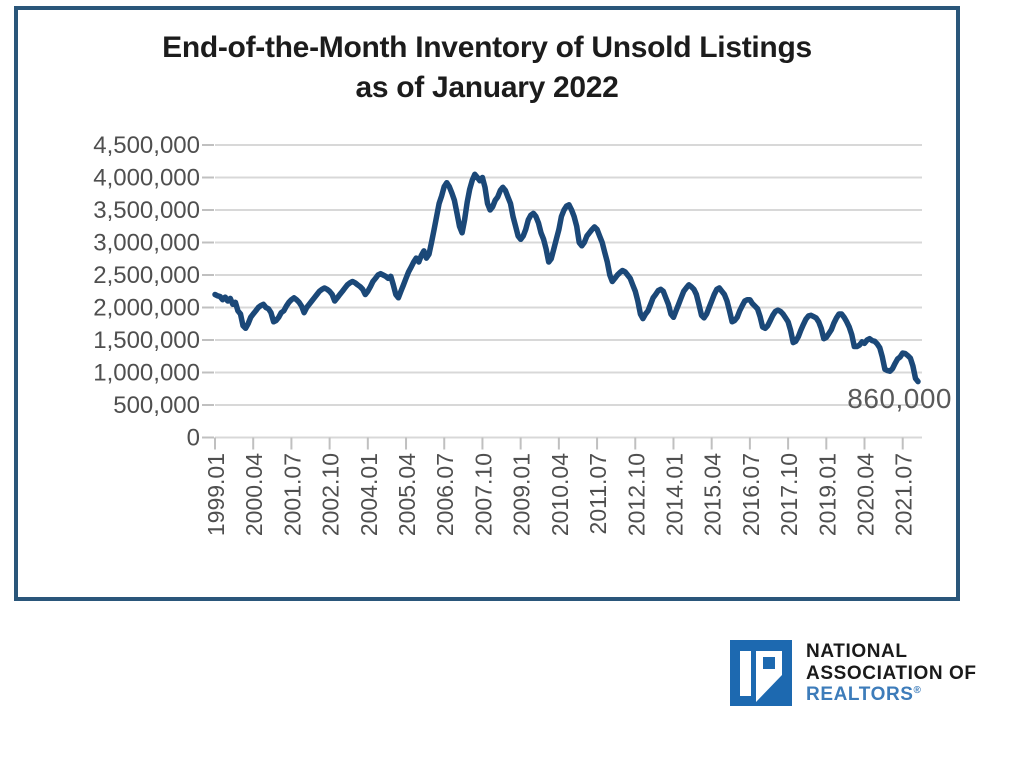  What do you see at coordinates (864, 694) in the screenshot?
I see `nar-logo-line3: REALTORS®` at bounding box center [864, 694].